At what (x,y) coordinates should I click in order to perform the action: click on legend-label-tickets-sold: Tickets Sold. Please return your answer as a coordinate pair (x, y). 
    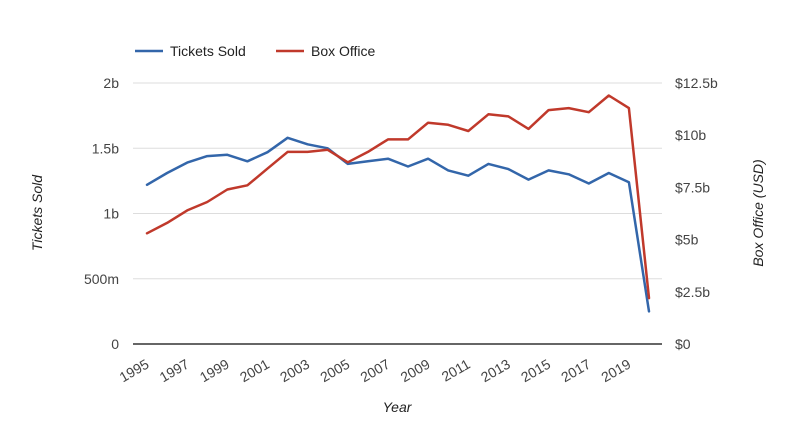
    Looking at the image, I should click on (208, 51).